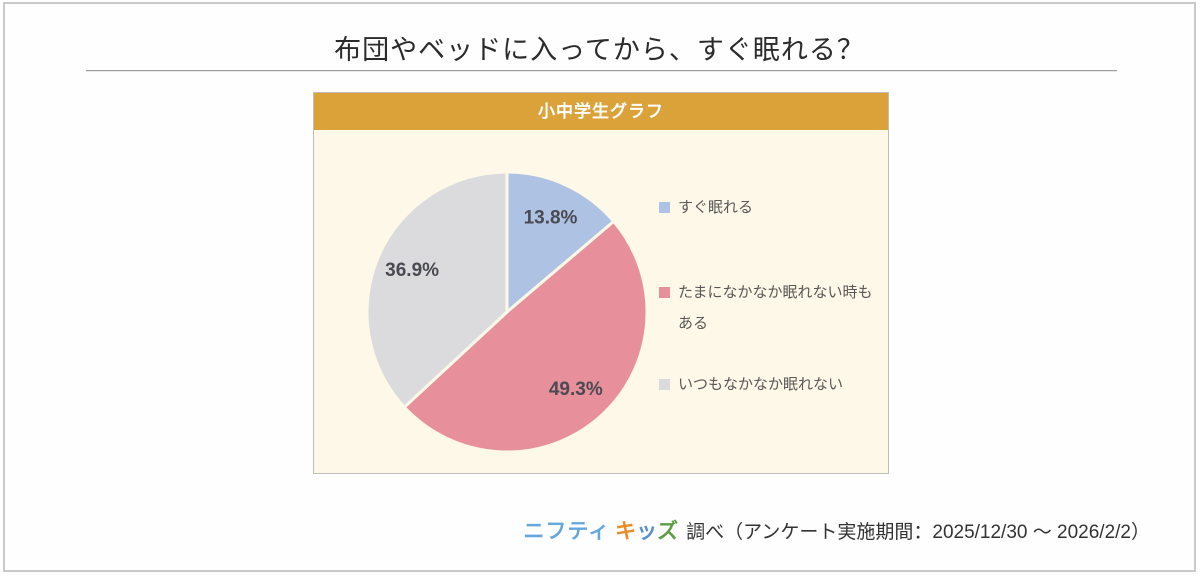  Describe the element at coordinates (775, 308) in the screenshot. I see `legend-label: たまになかなか眠れない時もある` at that location.